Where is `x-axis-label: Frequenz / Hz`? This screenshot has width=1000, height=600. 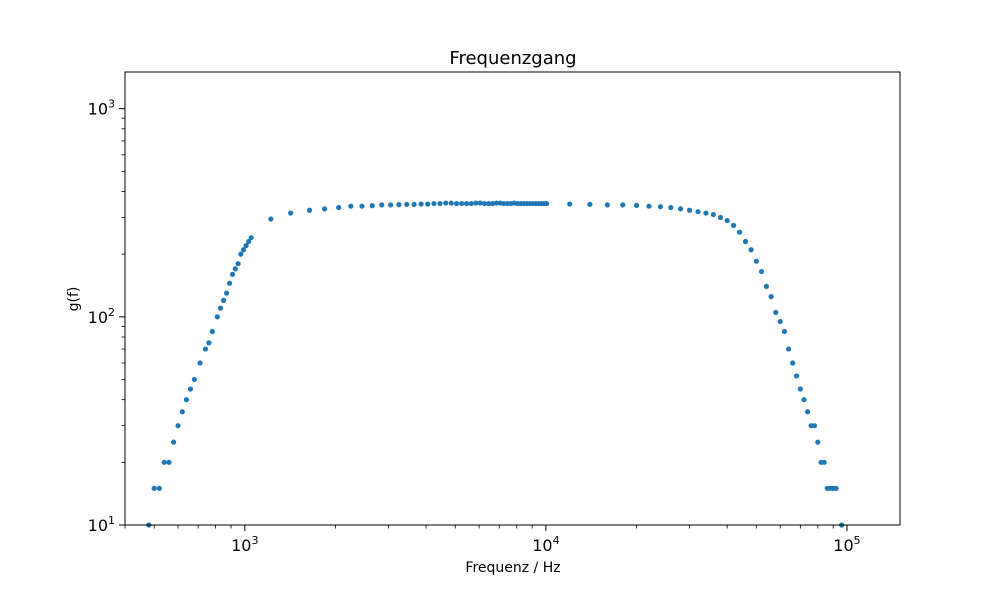 x-axis-label: Frequenz / Hz is located at coordinates (512, 568).